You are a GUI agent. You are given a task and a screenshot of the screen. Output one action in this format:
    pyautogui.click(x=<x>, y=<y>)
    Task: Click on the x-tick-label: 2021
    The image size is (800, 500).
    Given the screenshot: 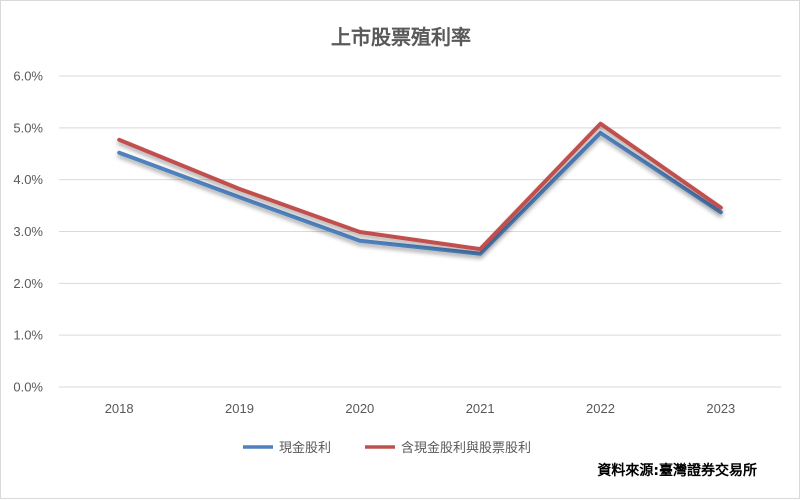 What is the action you would take?
    pyautogui.click(x=480, y=408)
    